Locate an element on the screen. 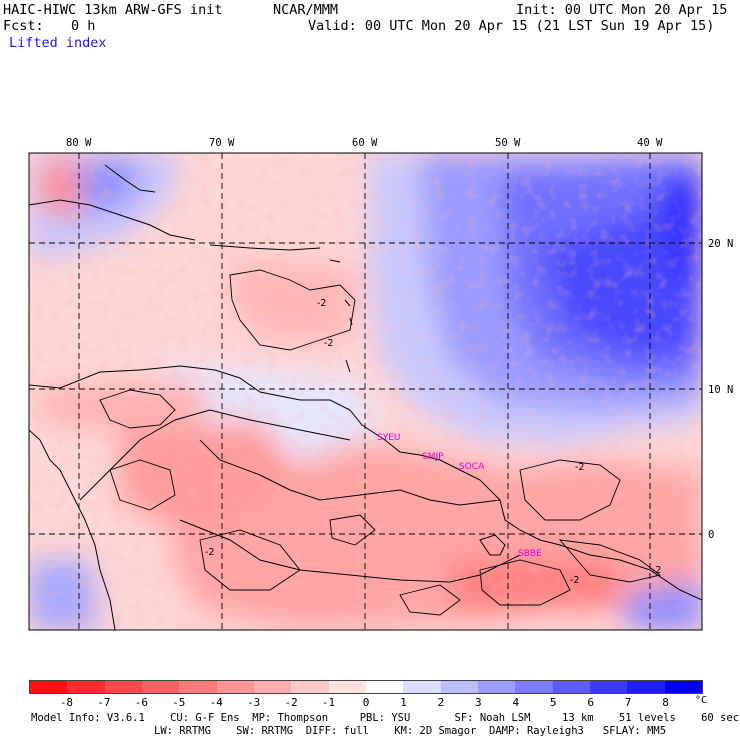 Image resolution: width=740 pixels, height=740 pixels. station-label-syeu: SYEU is located at coordinates (388, 438).